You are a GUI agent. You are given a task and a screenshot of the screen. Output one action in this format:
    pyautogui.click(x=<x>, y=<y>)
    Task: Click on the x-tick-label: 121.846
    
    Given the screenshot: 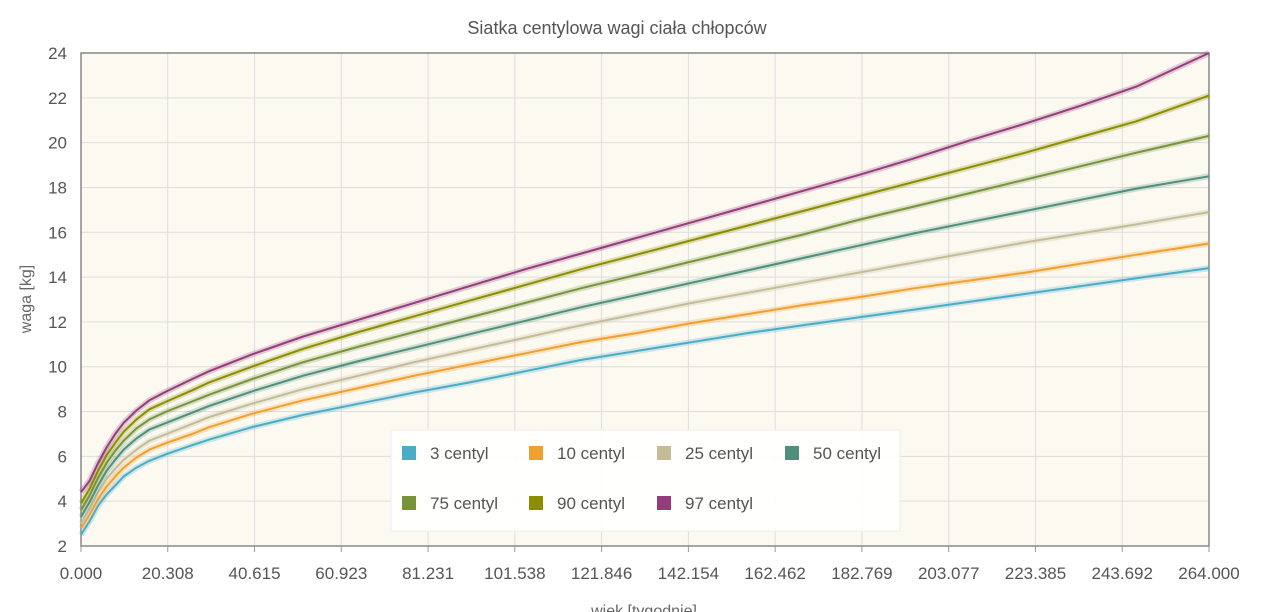 What is the action you would take?
    pyautogui.click(x=601, y=573)
    